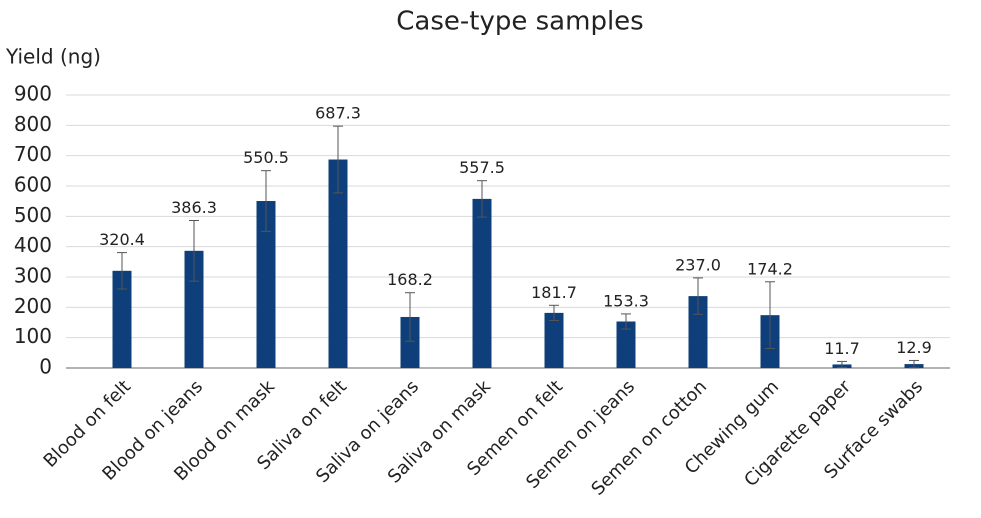 The height and width of the screenshot is (518, 981). Describe the element at coordinates (33, 336) in the screenshot. I see `y-tick-label: 100` at that location.